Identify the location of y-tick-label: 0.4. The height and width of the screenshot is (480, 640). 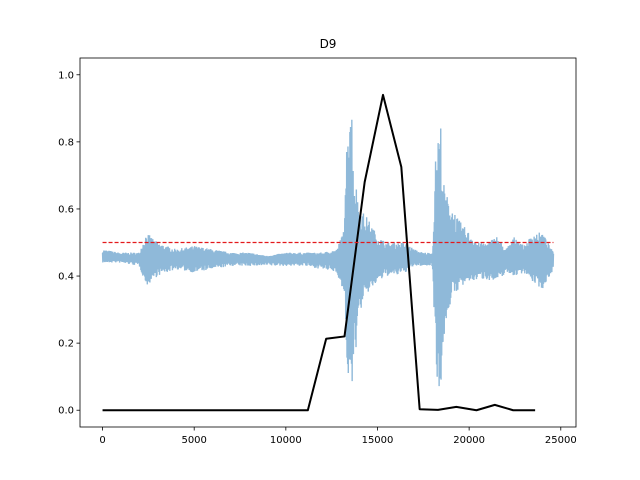
(66, 277).